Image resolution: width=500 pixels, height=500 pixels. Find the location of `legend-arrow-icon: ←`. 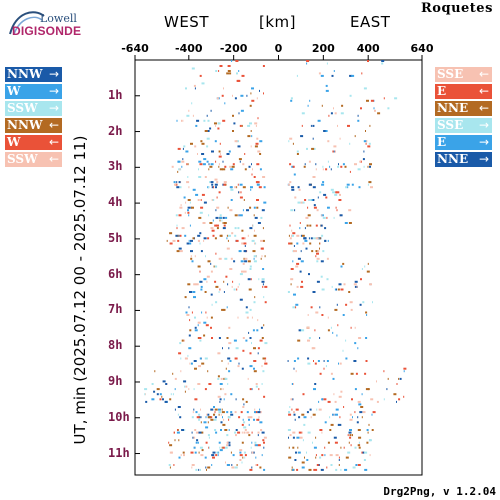

legend-arrow-icon: ← is located at coordinates (53, 142).